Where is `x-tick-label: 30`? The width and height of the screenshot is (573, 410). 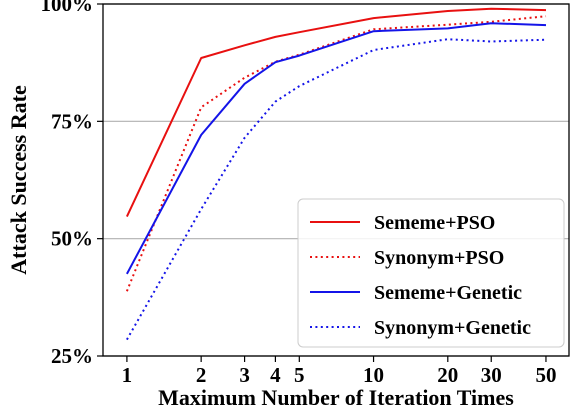
x-tick-label: 30 is located at coordinates (491, 375).